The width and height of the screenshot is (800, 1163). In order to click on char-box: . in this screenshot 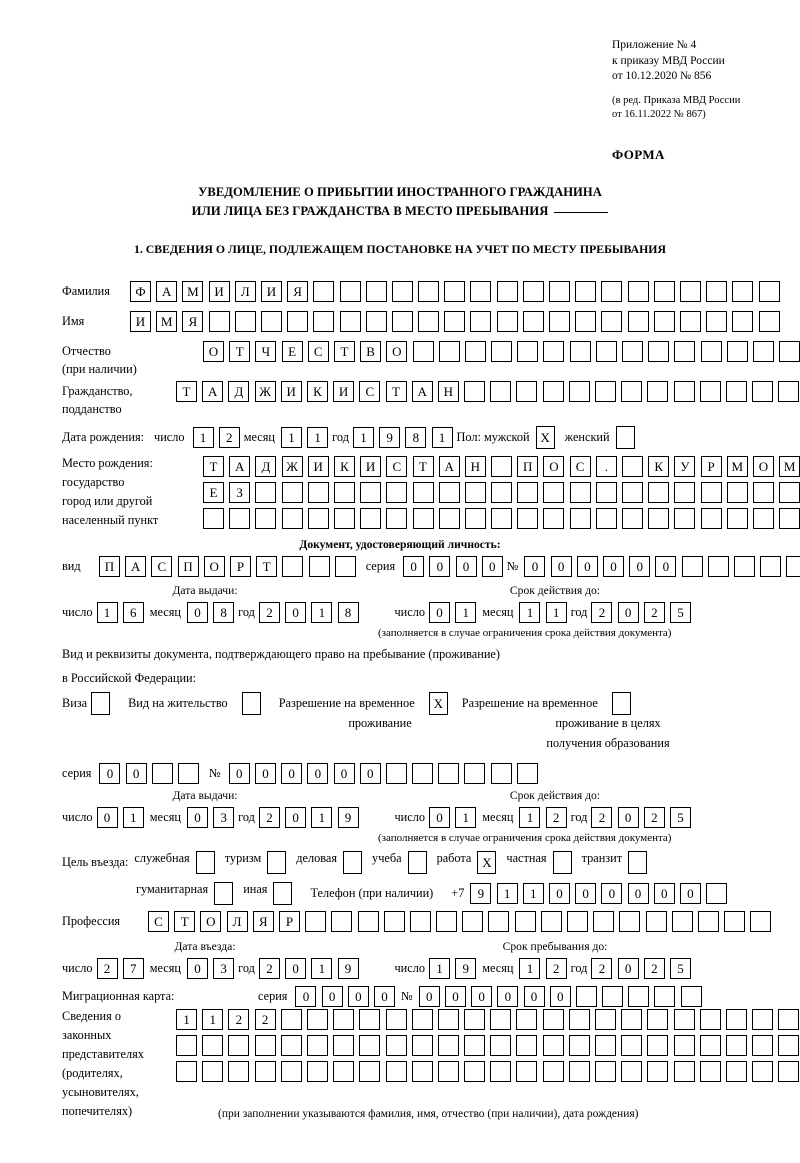, I will do `click(606, 466)`.